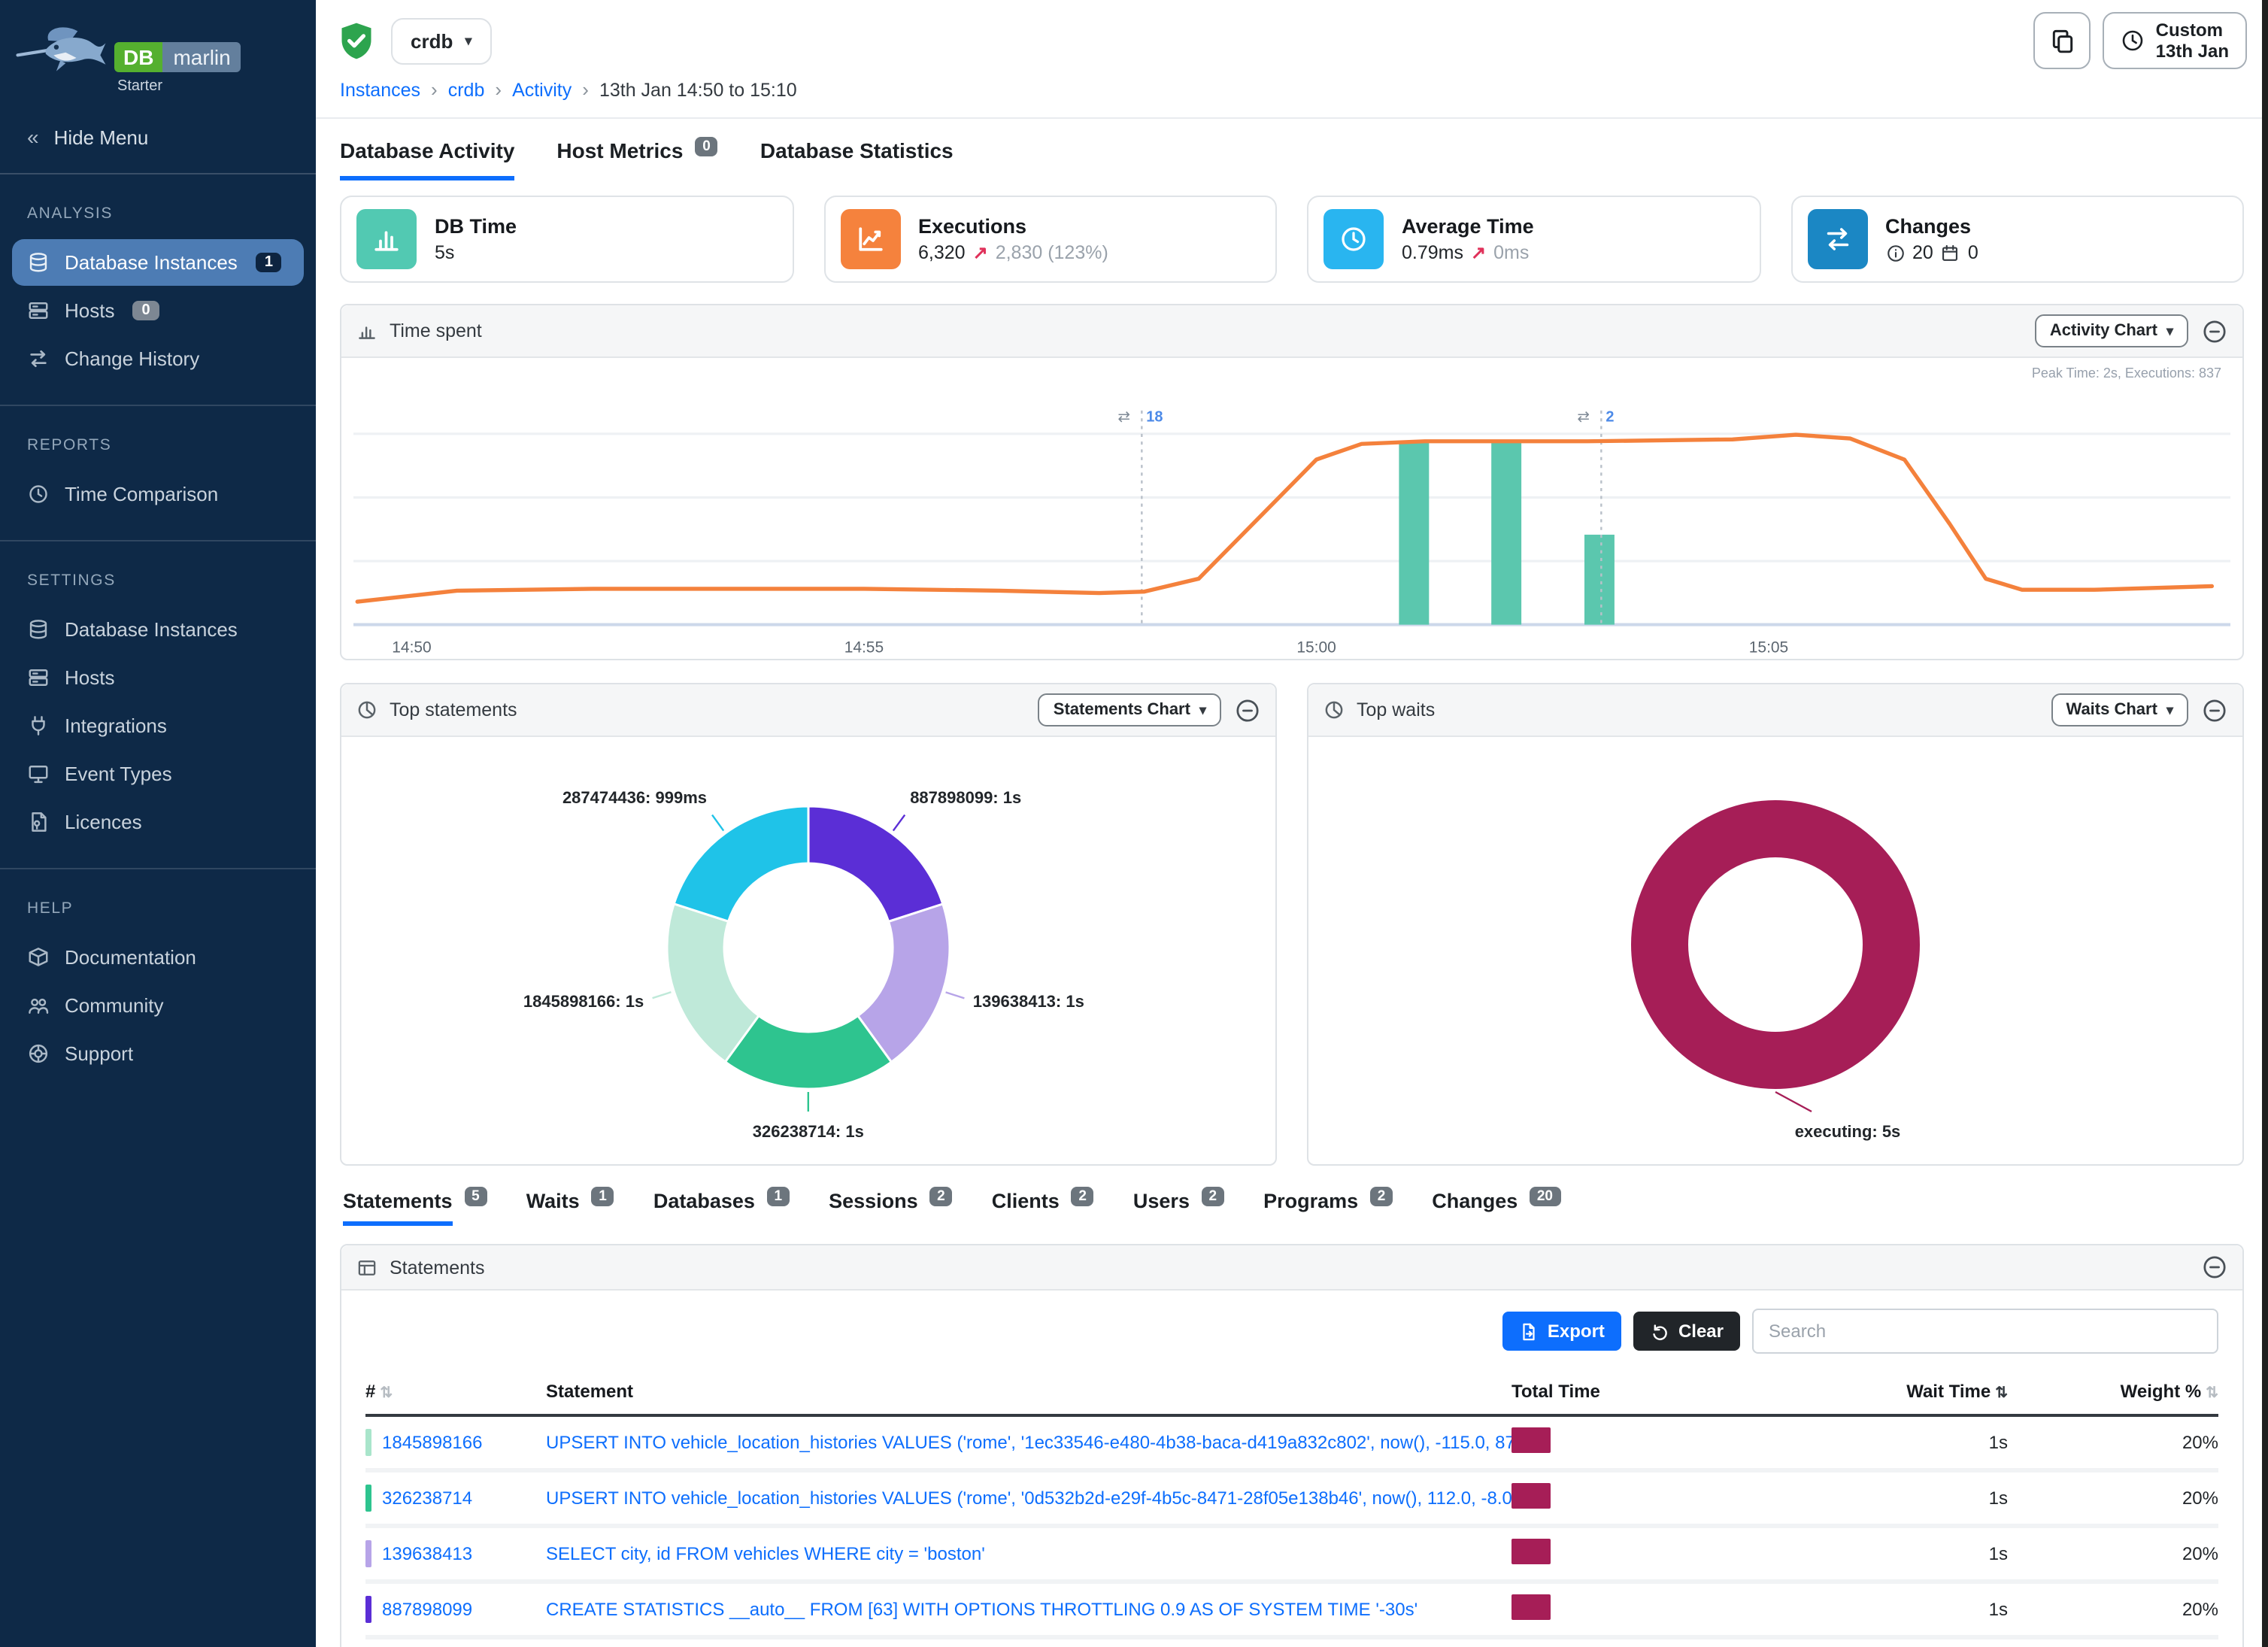 The image size is (2268, 1647). I want to click on metric-card-executions: Executions 6,320 ↗ 2,830 (123%), so click(1050, 239).